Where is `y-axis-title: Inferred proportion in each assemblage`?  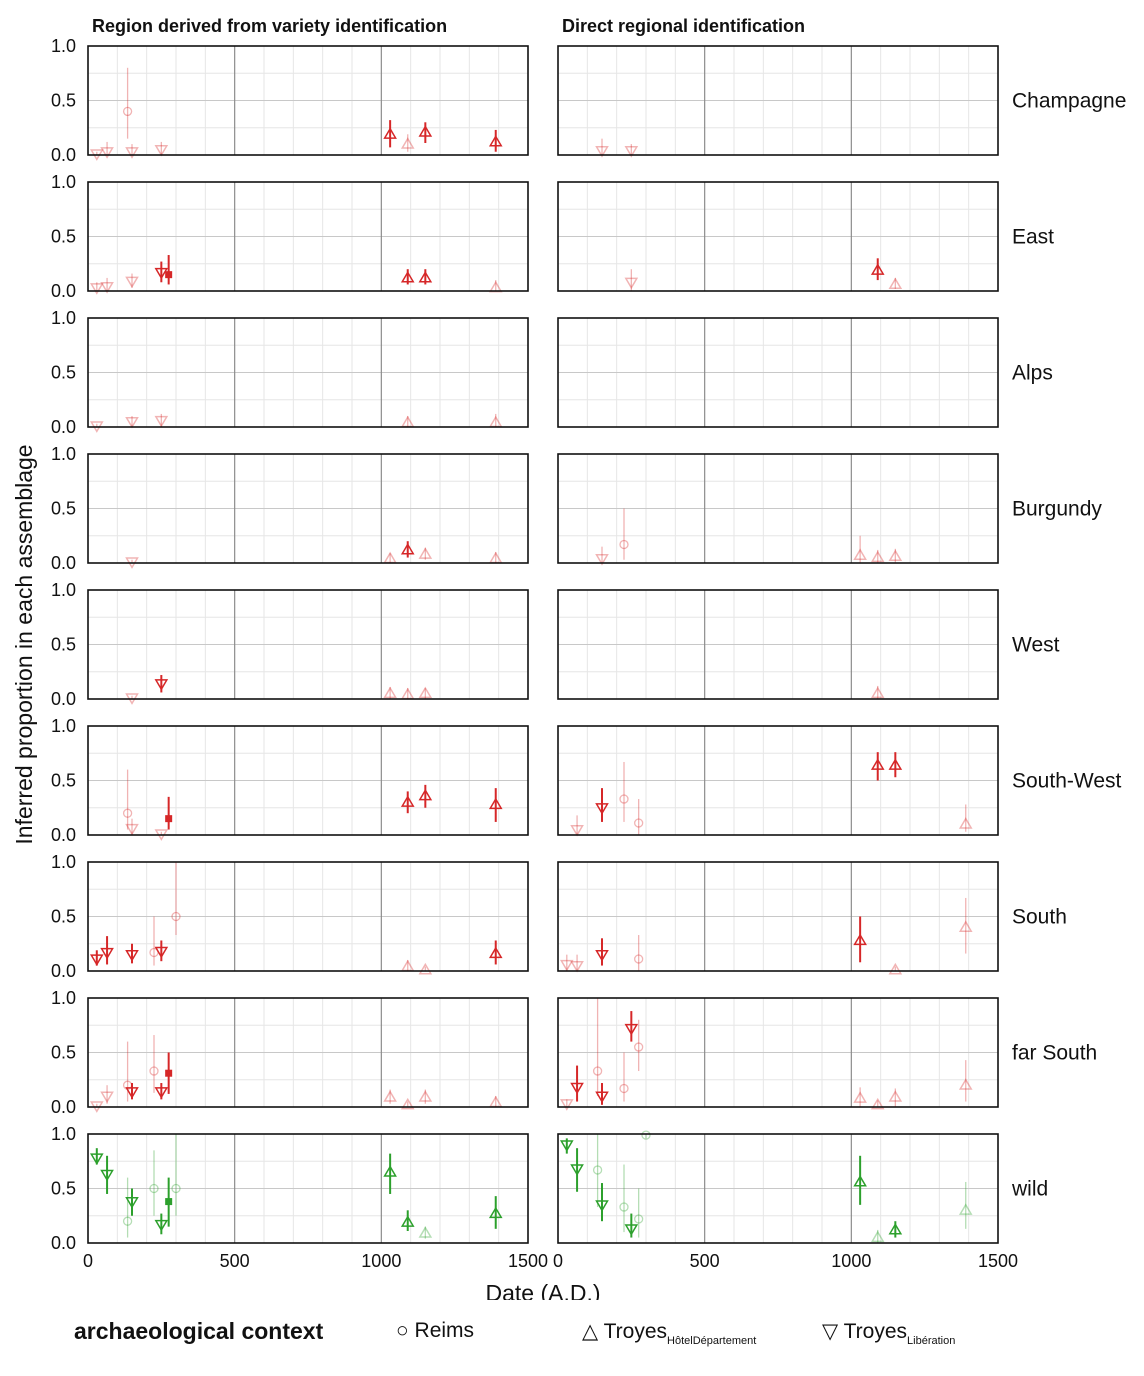
y-axis-title: Inferred proportion in each assemblage is located at coordinates (24, 644).